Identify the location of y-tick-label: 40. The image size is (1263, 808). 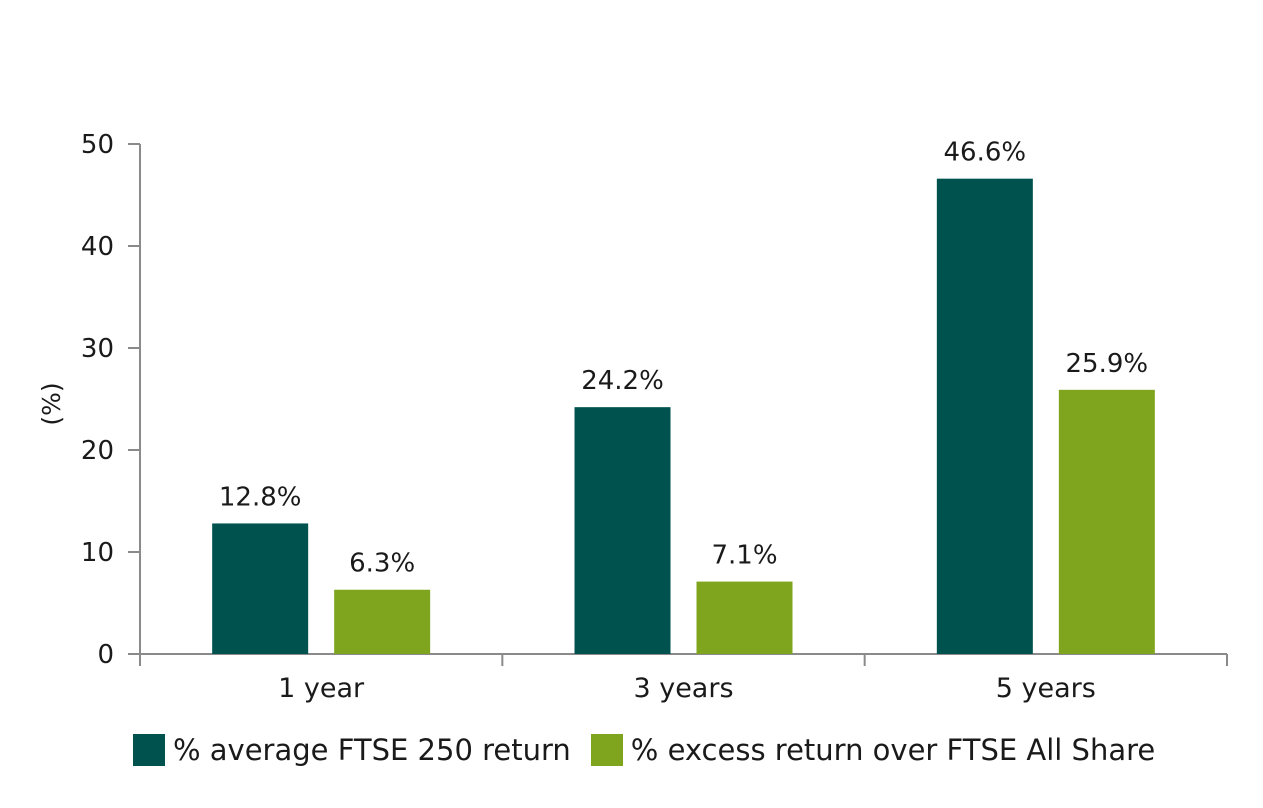
(97, 247).